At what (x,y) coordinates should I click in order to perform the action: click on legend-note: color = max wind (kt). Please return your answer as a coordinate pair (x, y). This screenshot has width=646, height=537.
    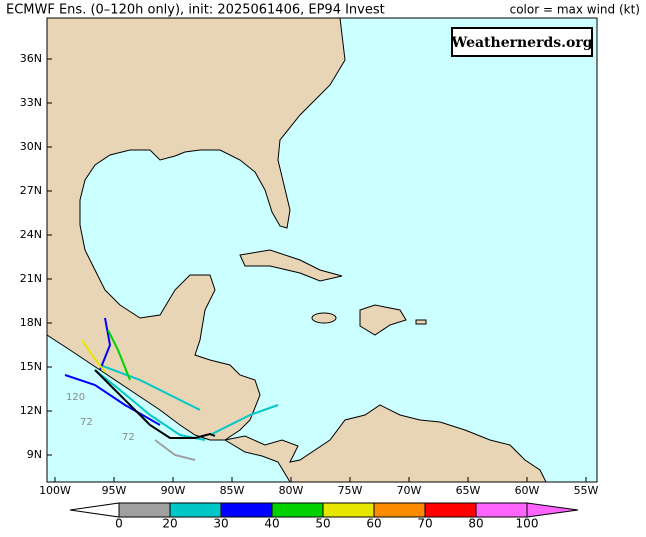
    Looking at the image, I should click on (575, 10).